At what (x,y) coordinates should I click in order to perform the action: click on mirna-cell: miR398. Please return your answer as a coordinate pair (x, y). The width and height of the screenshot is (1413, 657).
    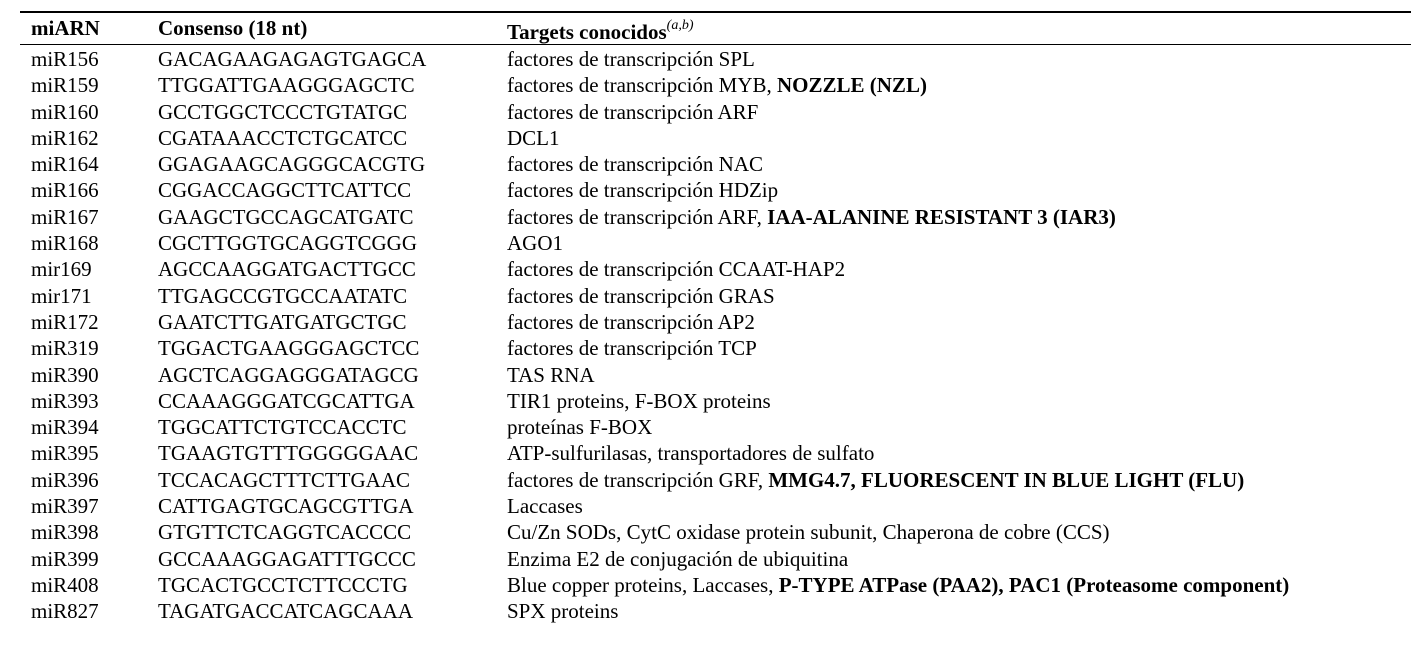
    Looking at the image, I should click on (65, 532).